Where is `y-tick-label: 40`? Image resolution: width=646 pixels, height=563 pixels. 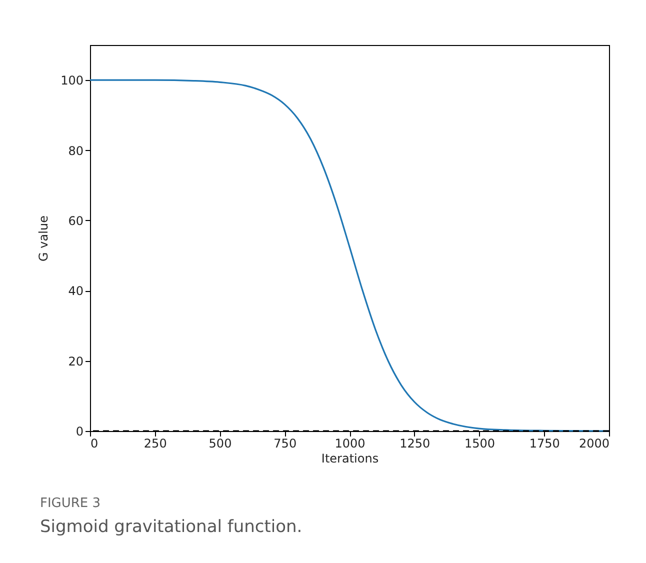 y-tick-label: 40 is located at coordinates (76, 291).